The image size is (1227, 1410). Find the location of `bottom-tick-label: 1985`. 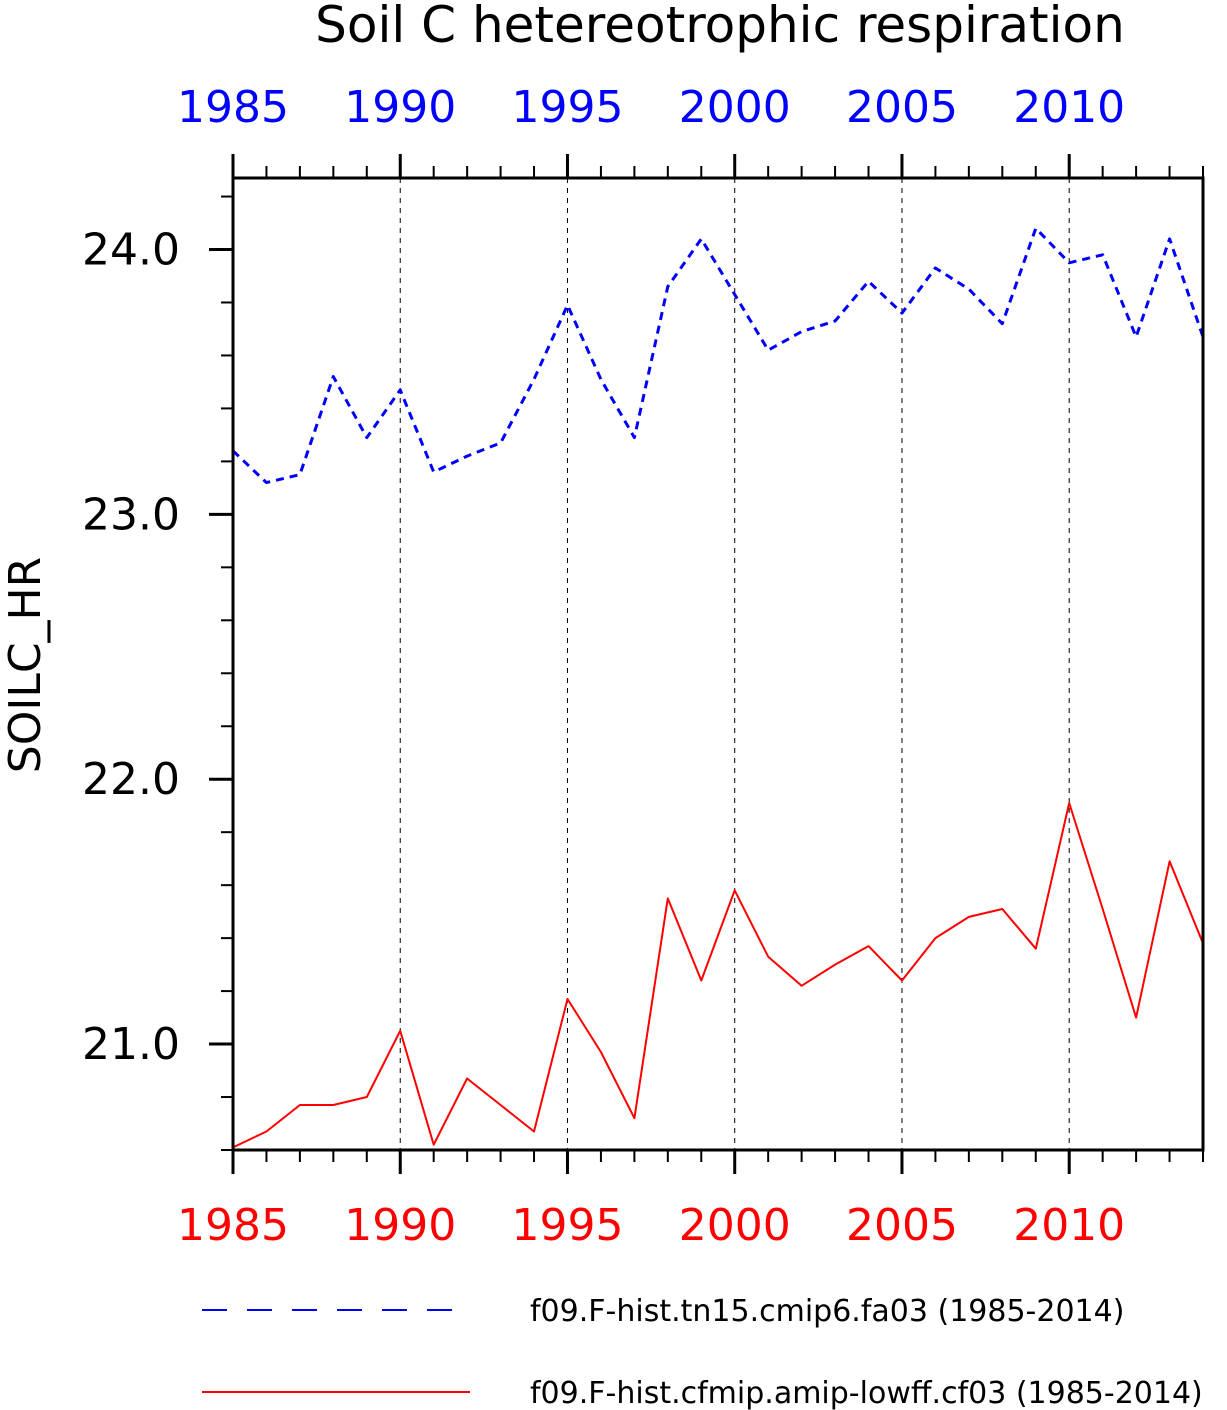

bottom-tick-label: 1985 is located at coordinates (233, 1225).